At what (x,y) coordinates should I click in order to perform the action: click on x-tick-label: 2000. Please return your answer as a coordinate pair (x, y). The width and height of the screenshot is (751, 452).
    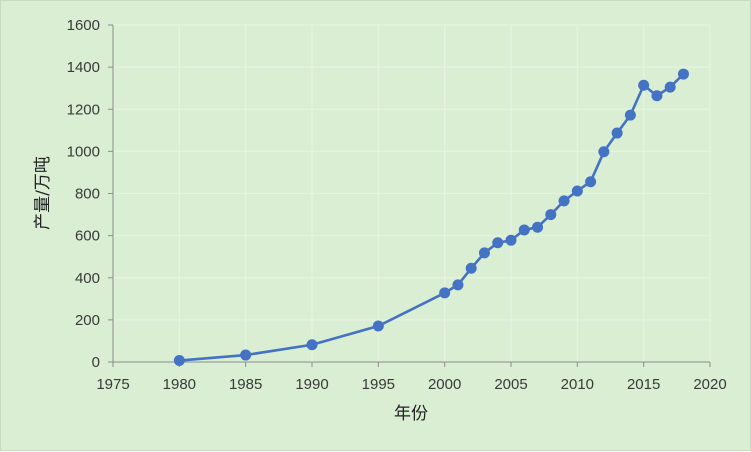
    Looking at the image, I should click on (444, 384).